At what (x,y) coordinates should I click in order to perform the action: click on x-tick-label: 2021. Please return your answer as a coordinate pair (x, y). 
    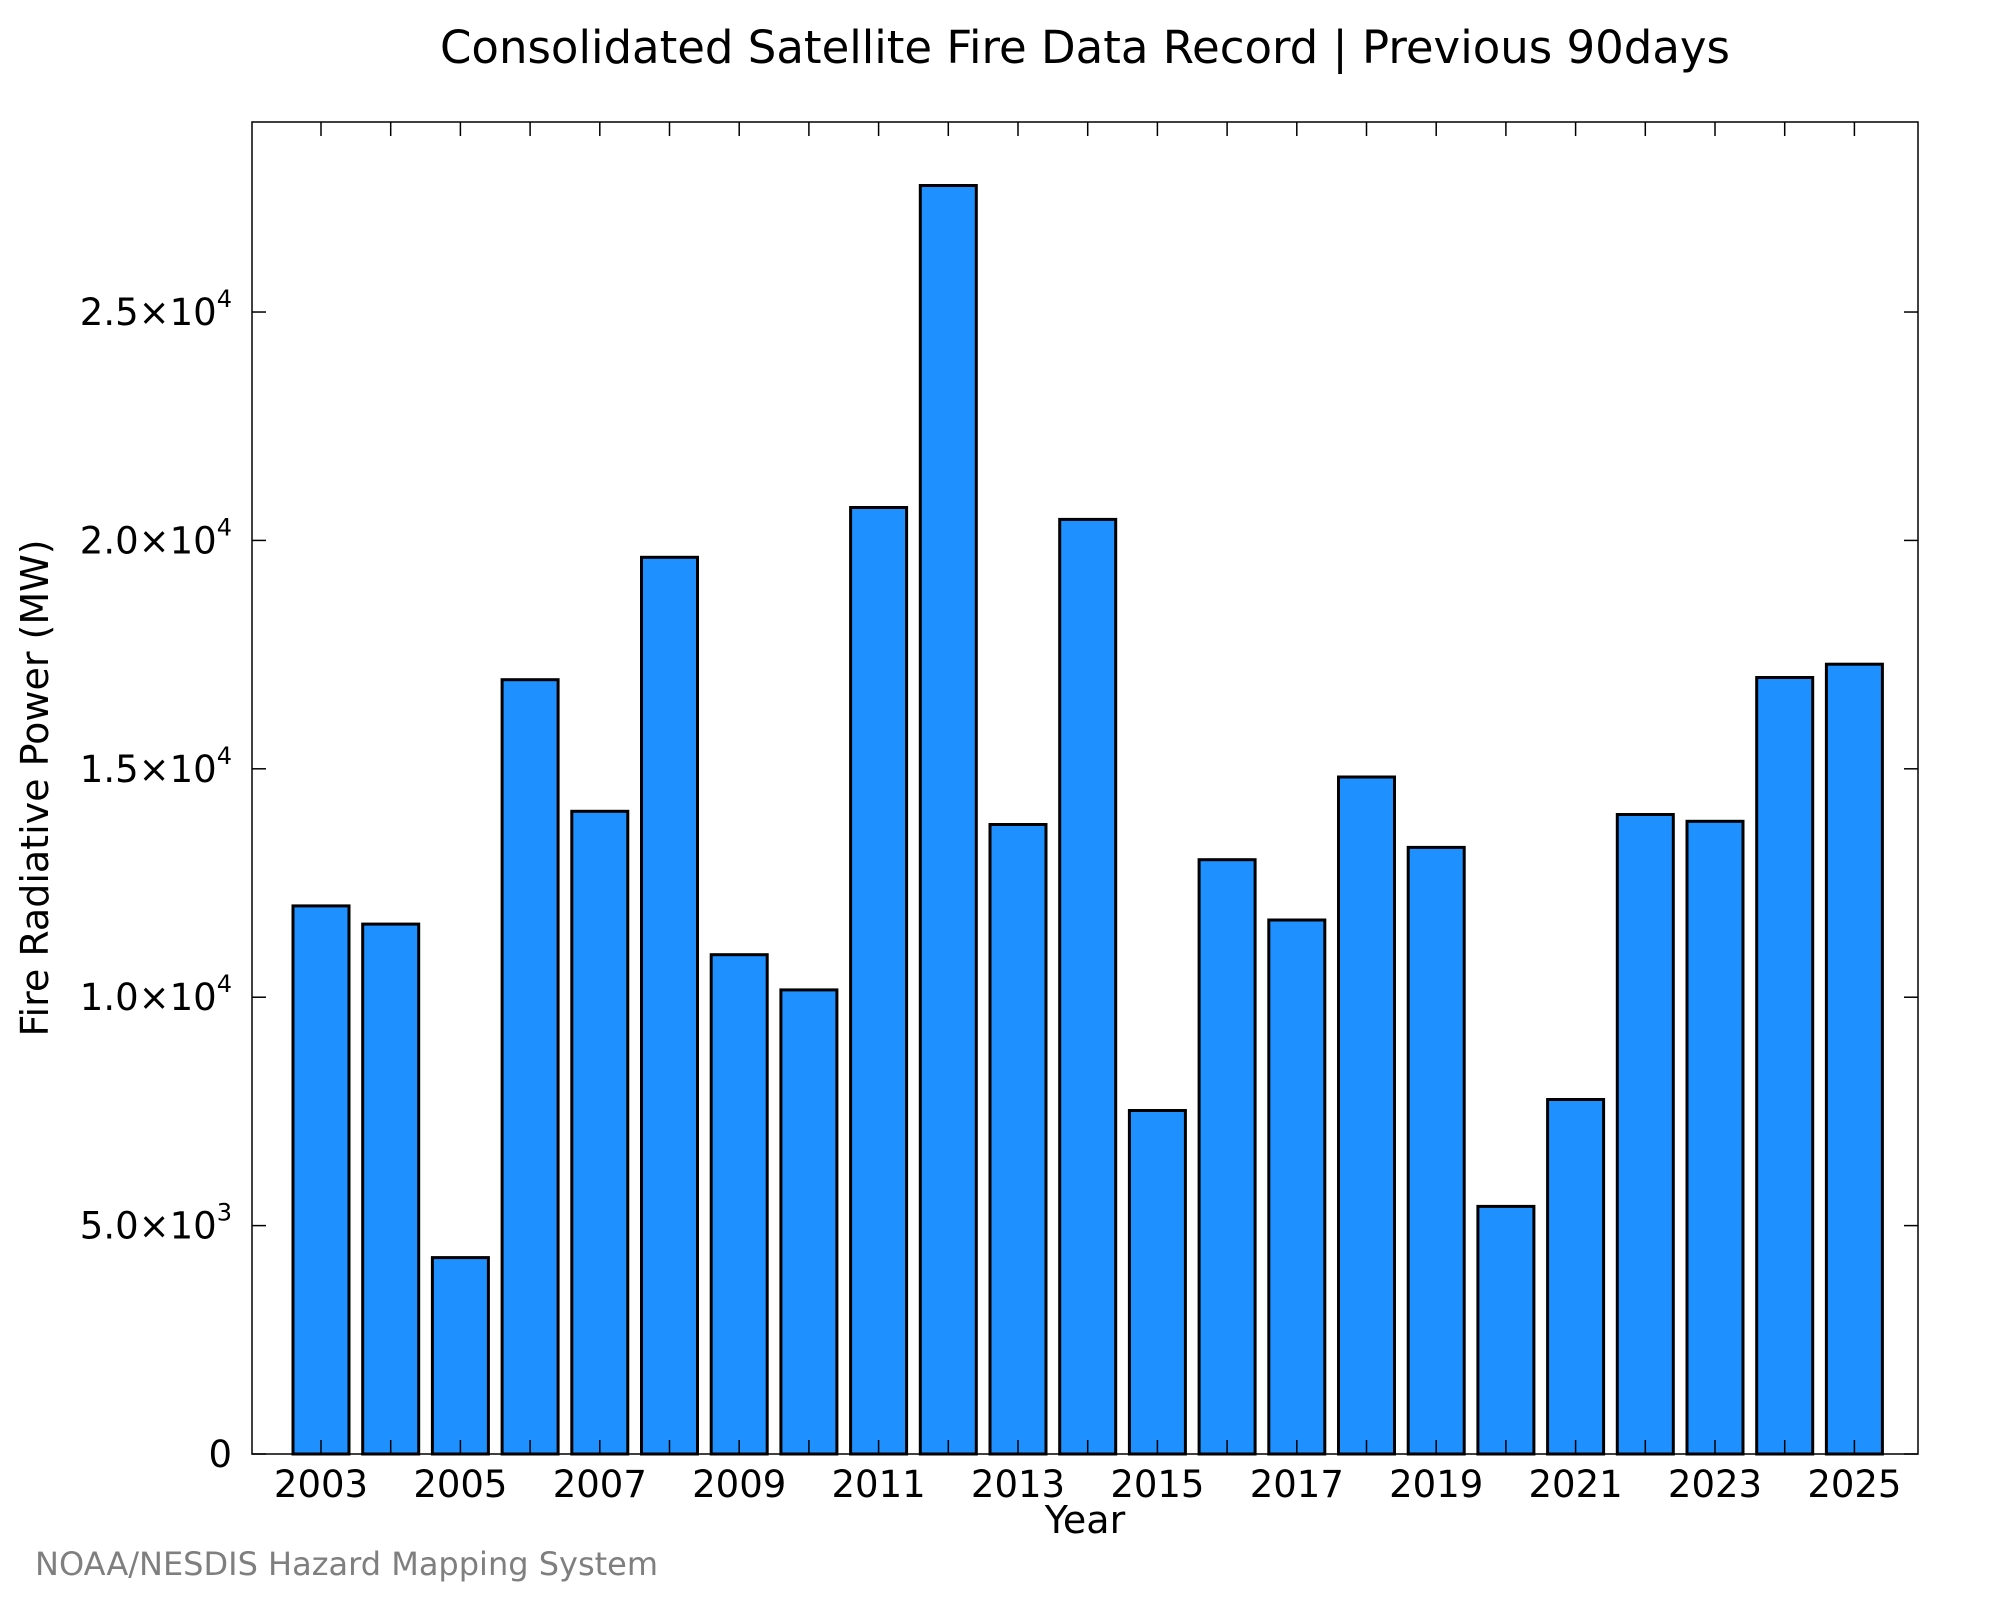
    Looking at the image, I should click on (1576, 1484).